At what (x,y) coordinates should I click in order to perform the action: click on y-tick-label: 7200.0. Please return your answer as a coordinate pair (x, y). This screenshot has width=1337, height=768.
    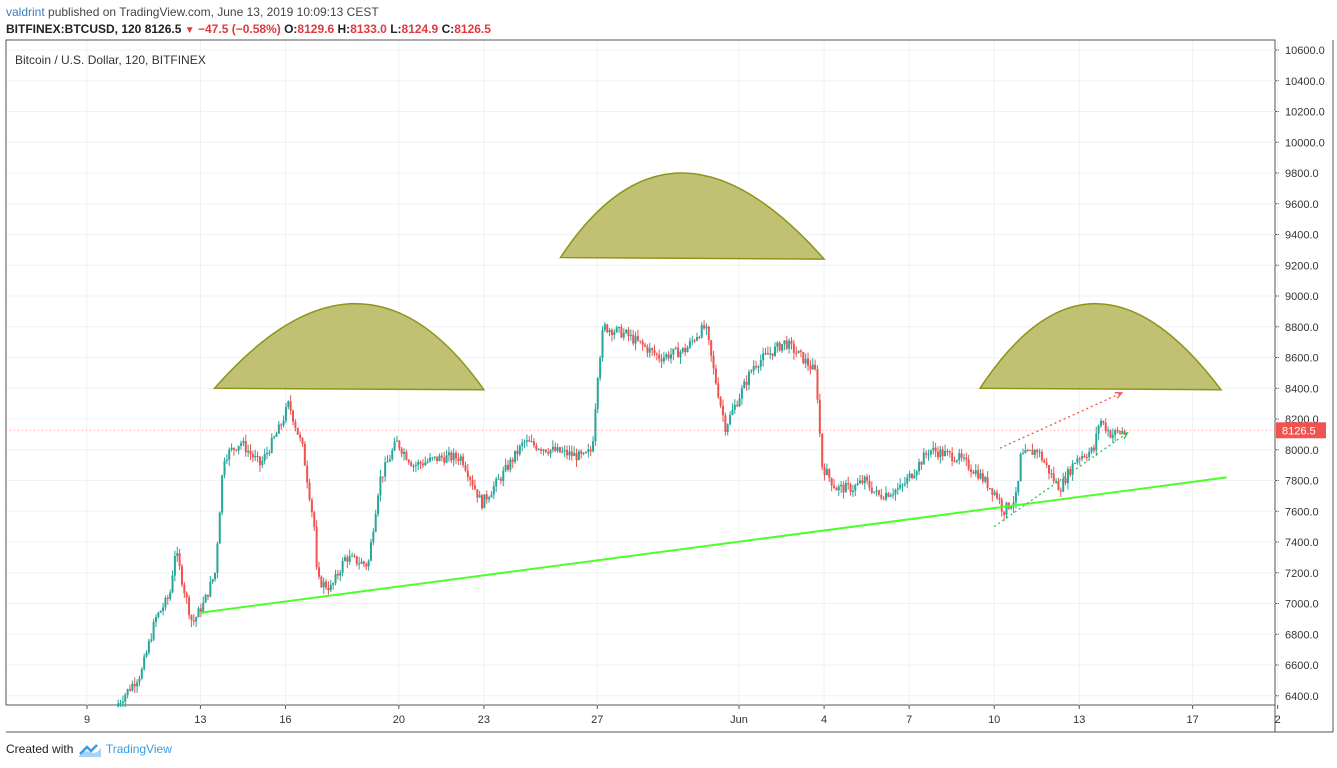
    Looking at the image, I should click on (1302, 574).